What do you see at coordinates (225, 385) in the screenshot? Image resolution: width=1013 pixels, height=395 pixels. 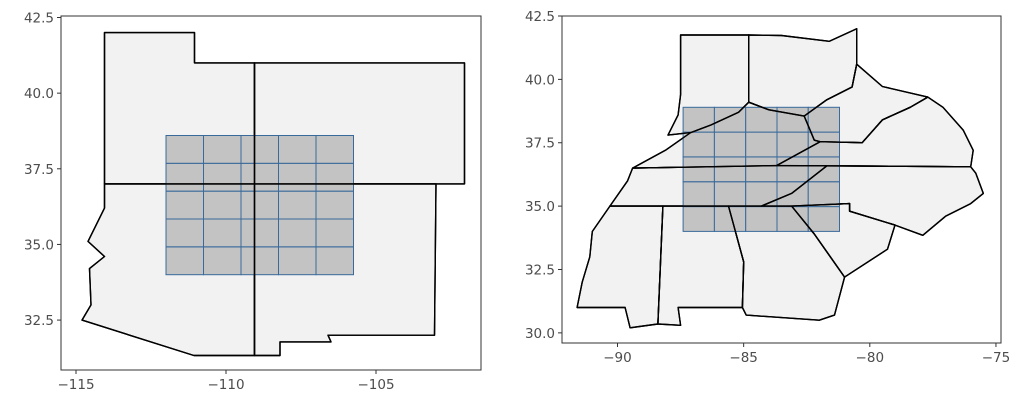 I see `x-tick-label: −110` at bounding box center [225, 385].